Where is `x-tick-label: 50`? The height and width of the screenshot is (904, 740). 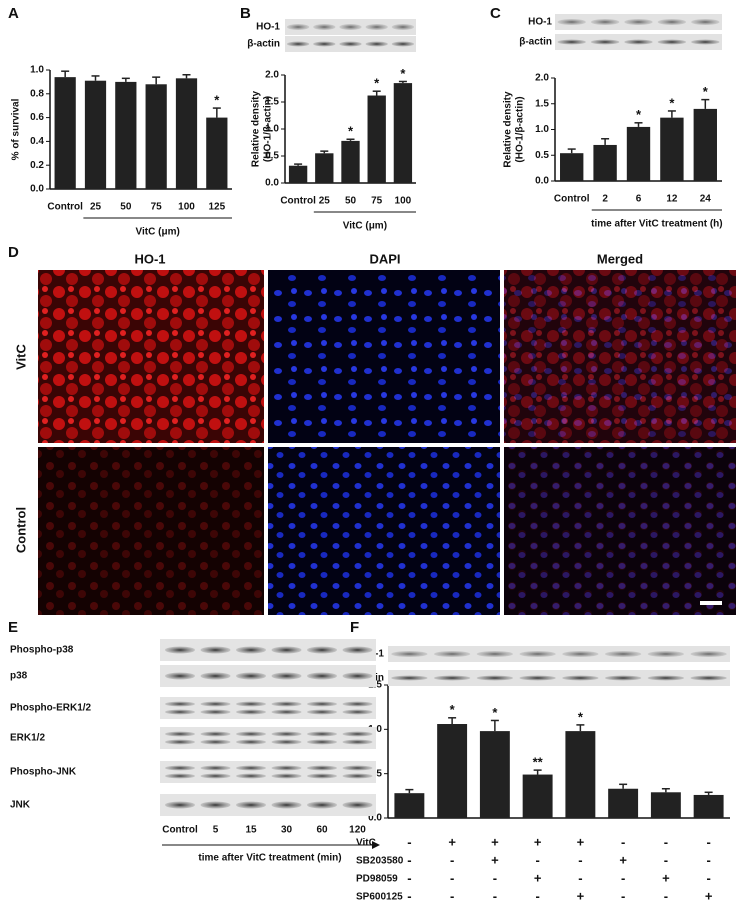
x-tick-label: 50 is located at coordinates (126, 207).